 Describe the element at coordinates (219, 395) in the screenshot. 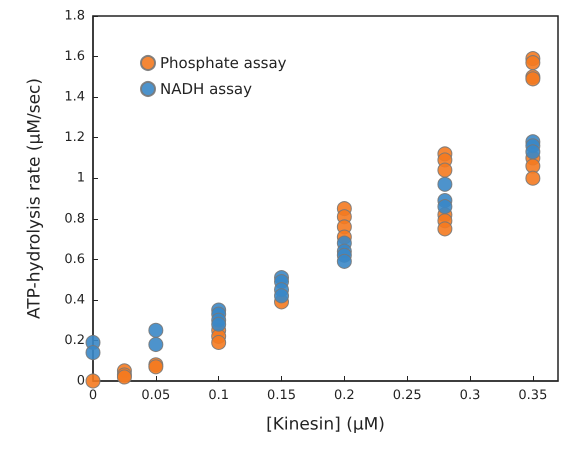

I see `x-tick-label: 0.1` at that location.